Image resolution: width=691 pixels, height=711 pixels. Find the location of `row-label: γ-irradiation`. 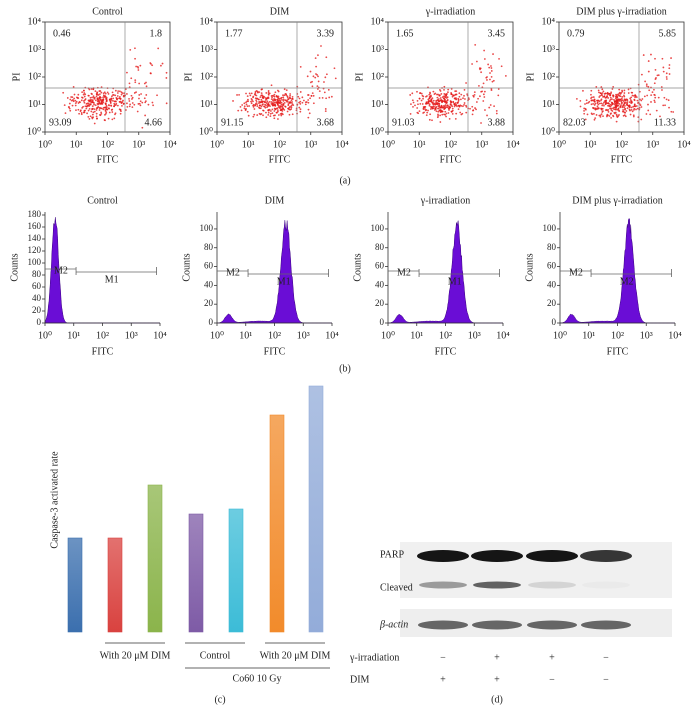

row-label: γ-irradiation is located at coordinates (374, 657).